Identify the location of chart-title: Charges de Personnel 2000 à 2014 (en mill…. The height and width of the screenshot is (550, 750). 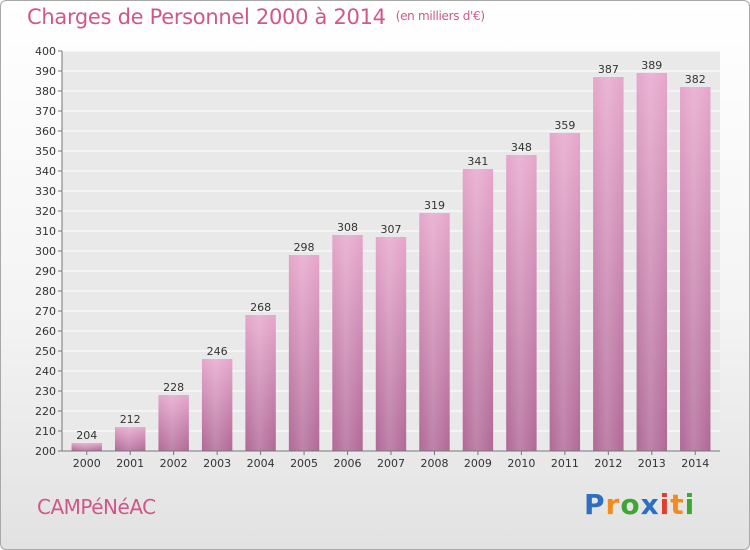
(256, 17).